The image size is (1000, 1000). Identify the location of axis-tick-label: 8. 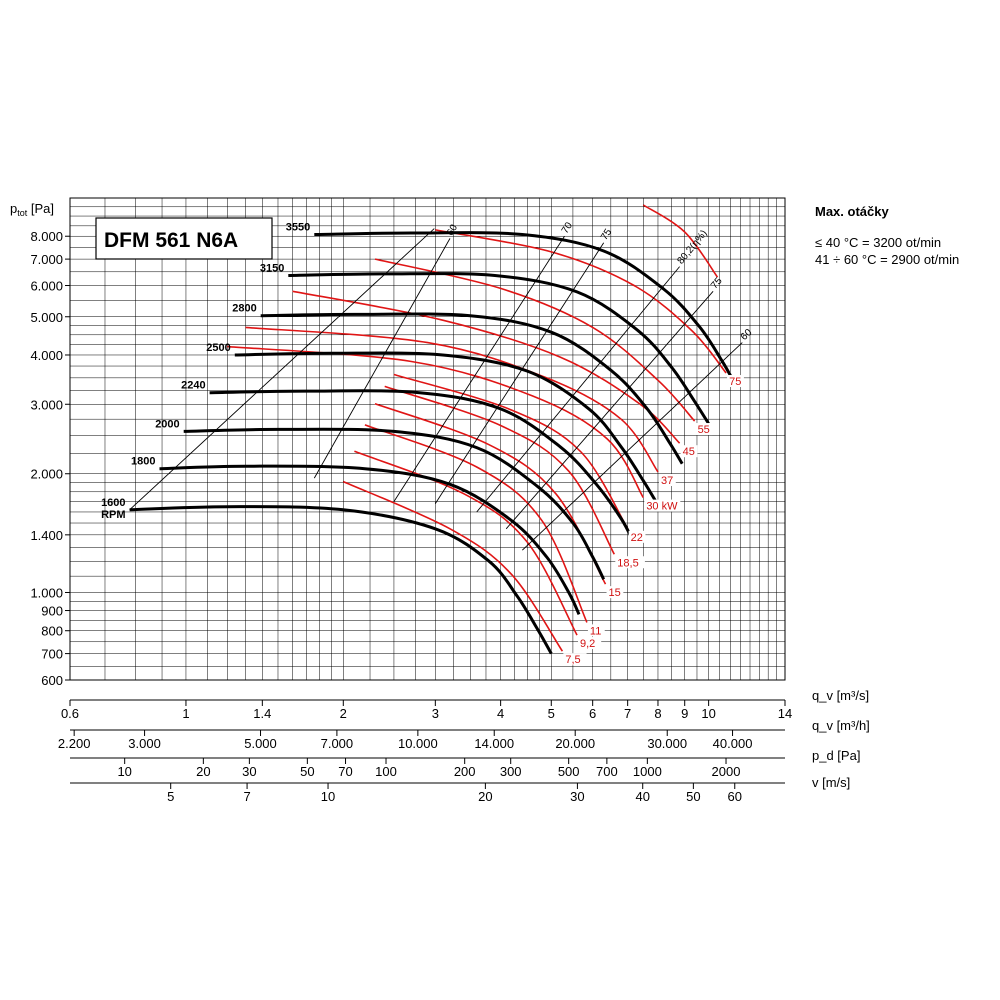
(657, 713).